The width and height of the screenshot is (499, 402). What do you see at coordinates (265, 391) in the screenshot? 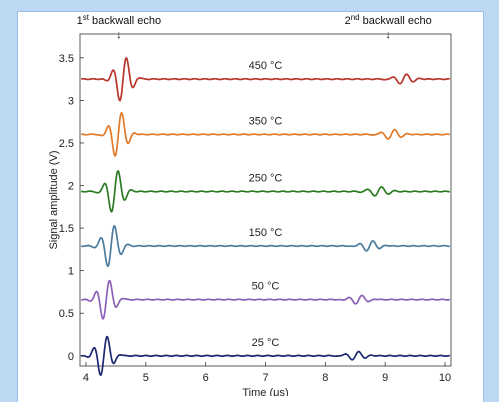
I see `x-axis-label: Time (μs)` at bounding box center [265, 391].